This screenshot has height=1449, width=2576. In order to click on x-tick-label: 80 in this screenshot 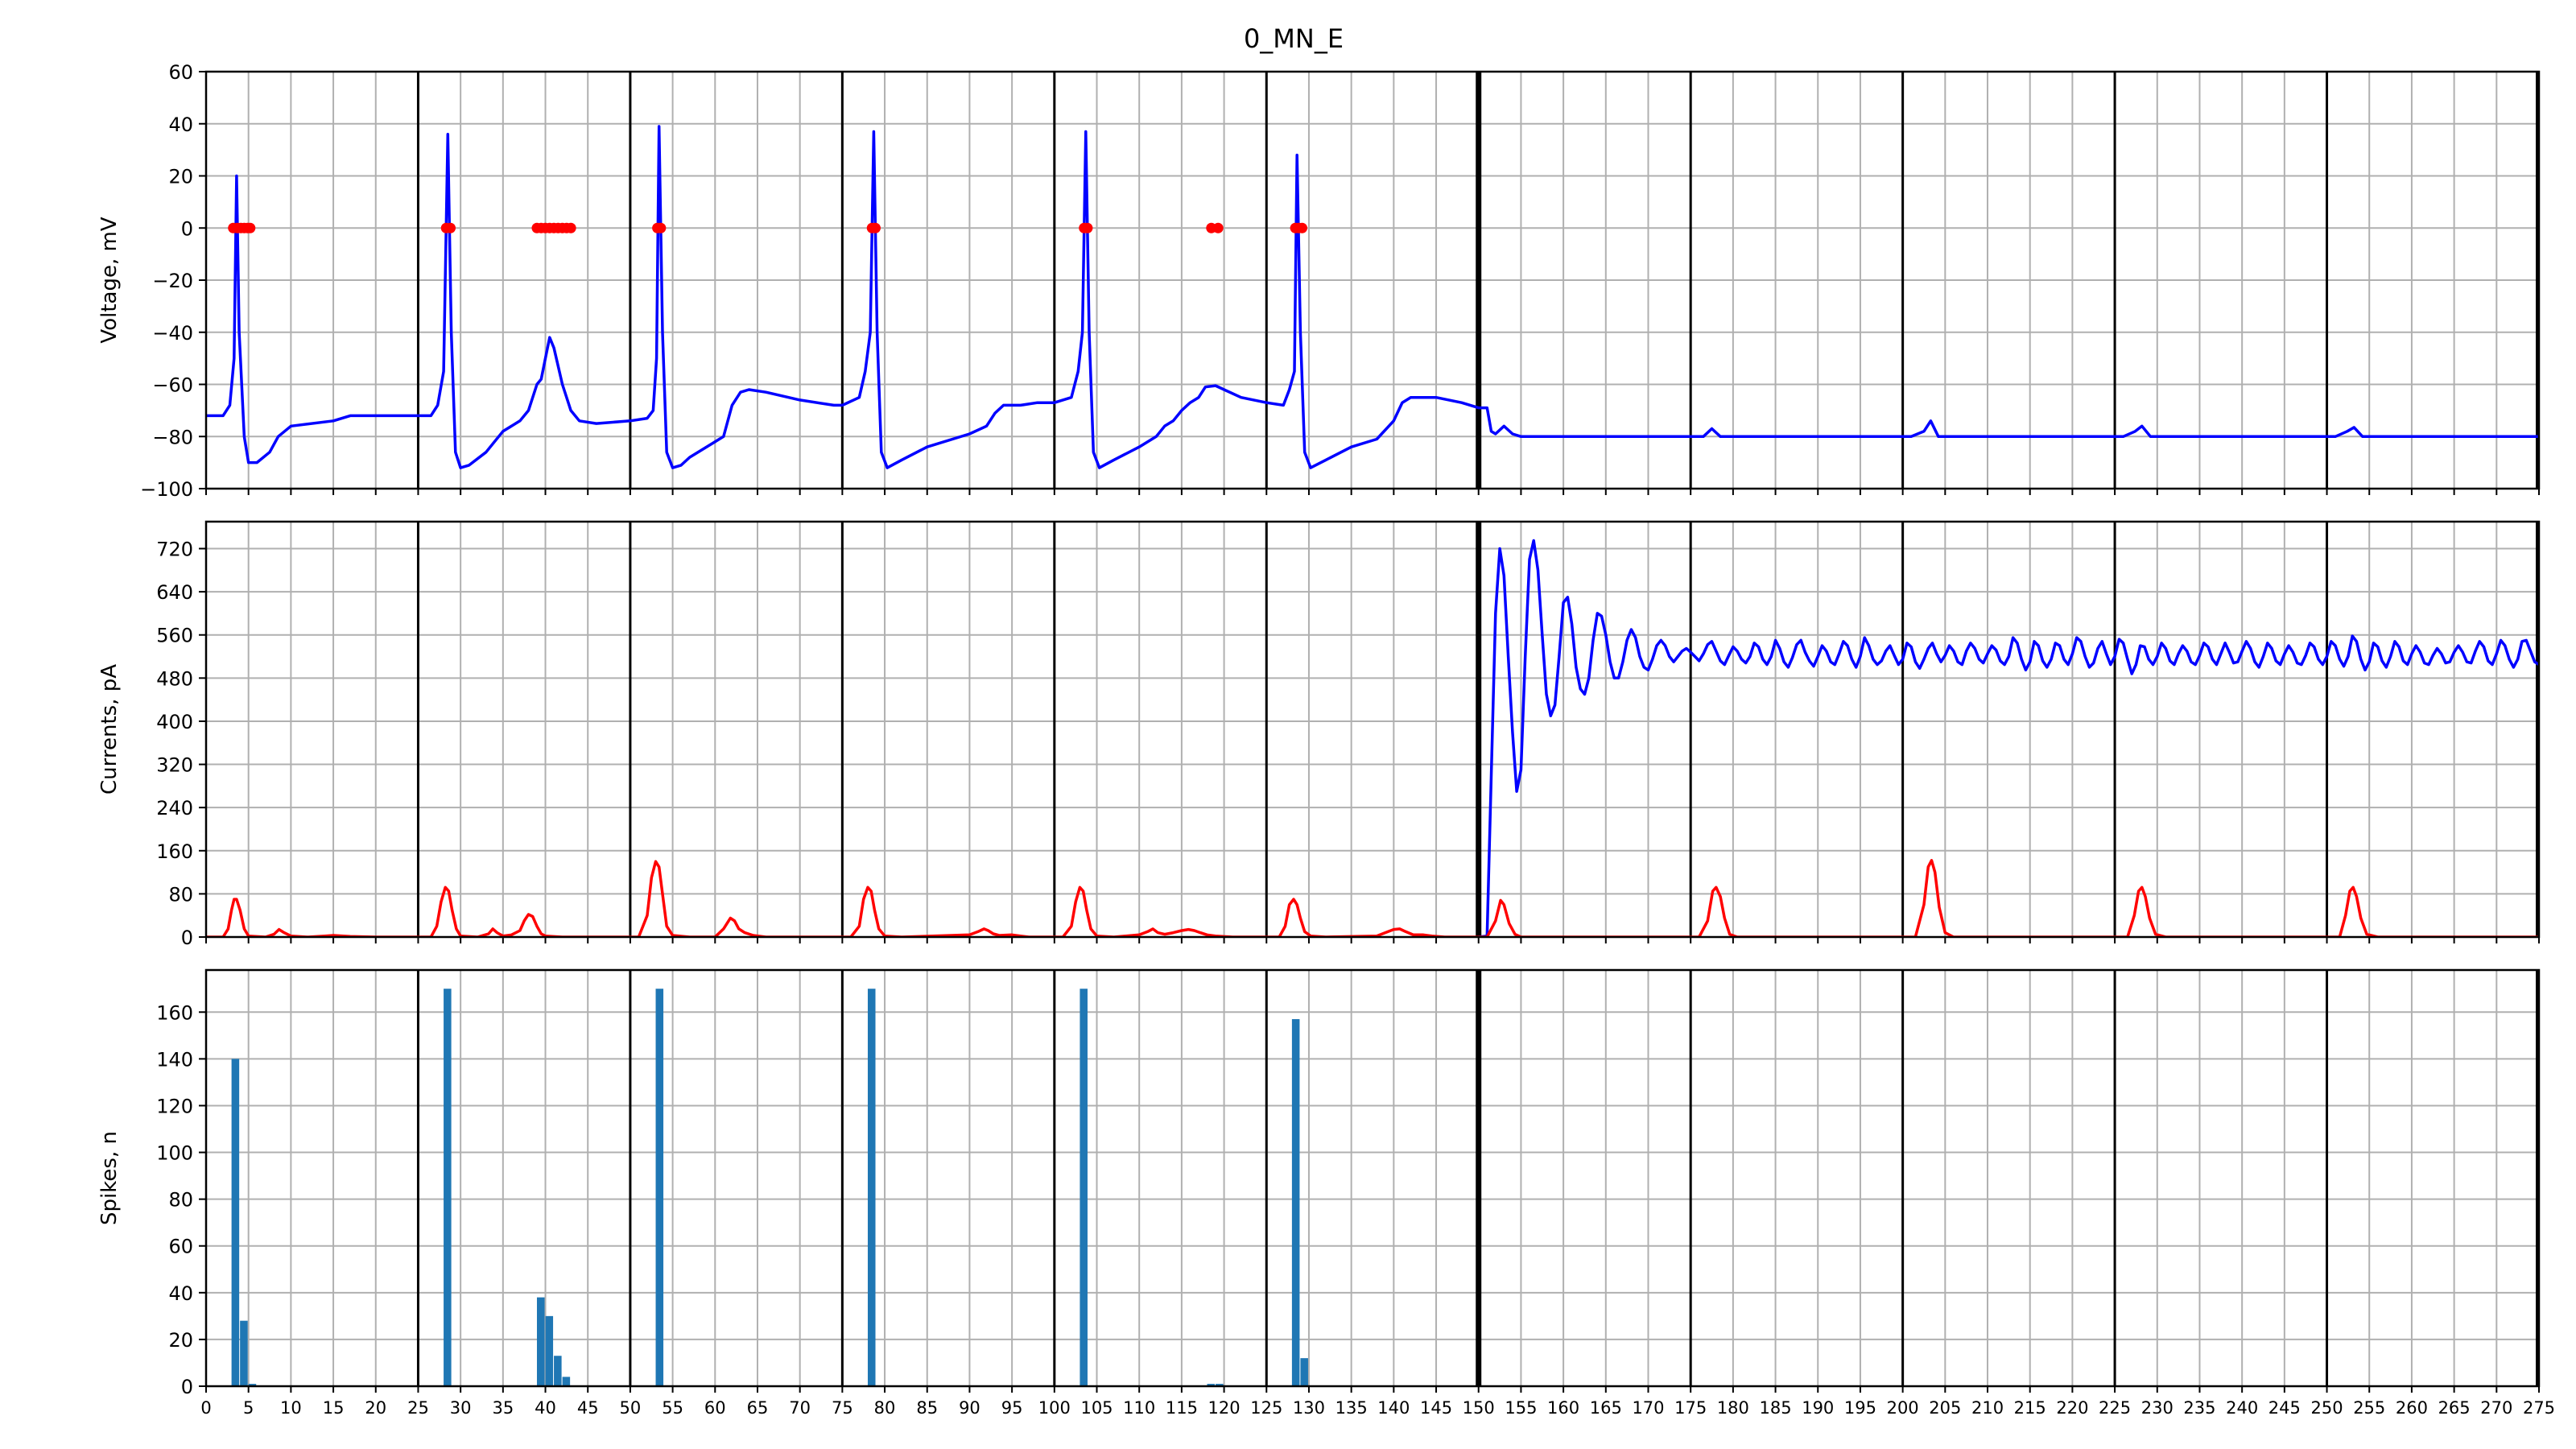, I will do `click(885, 1408)`.